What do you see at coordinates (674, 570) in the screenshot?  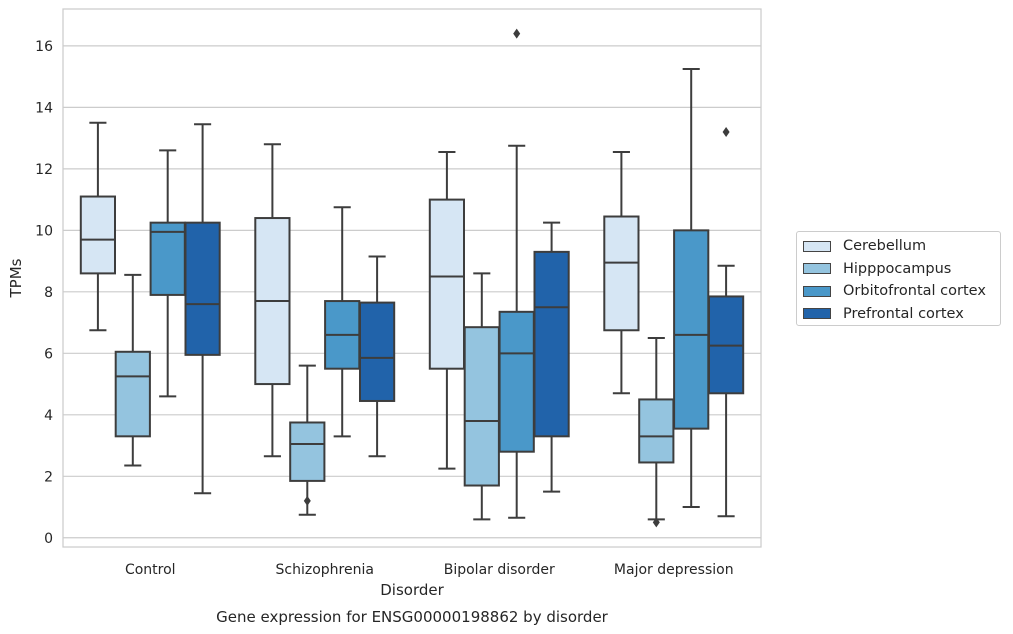 I see `x-tick-label: Major depression` at bounding box center [674, 570].